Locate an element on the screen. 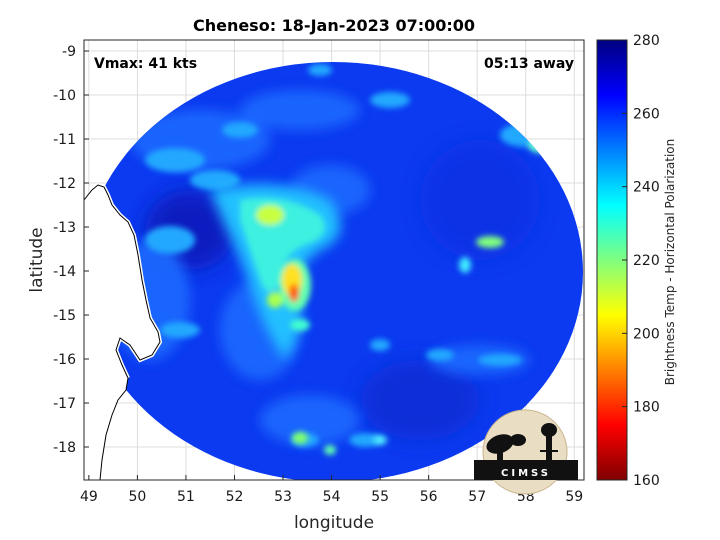  x-tick-label: 50 is located at coordinates (137, 497).